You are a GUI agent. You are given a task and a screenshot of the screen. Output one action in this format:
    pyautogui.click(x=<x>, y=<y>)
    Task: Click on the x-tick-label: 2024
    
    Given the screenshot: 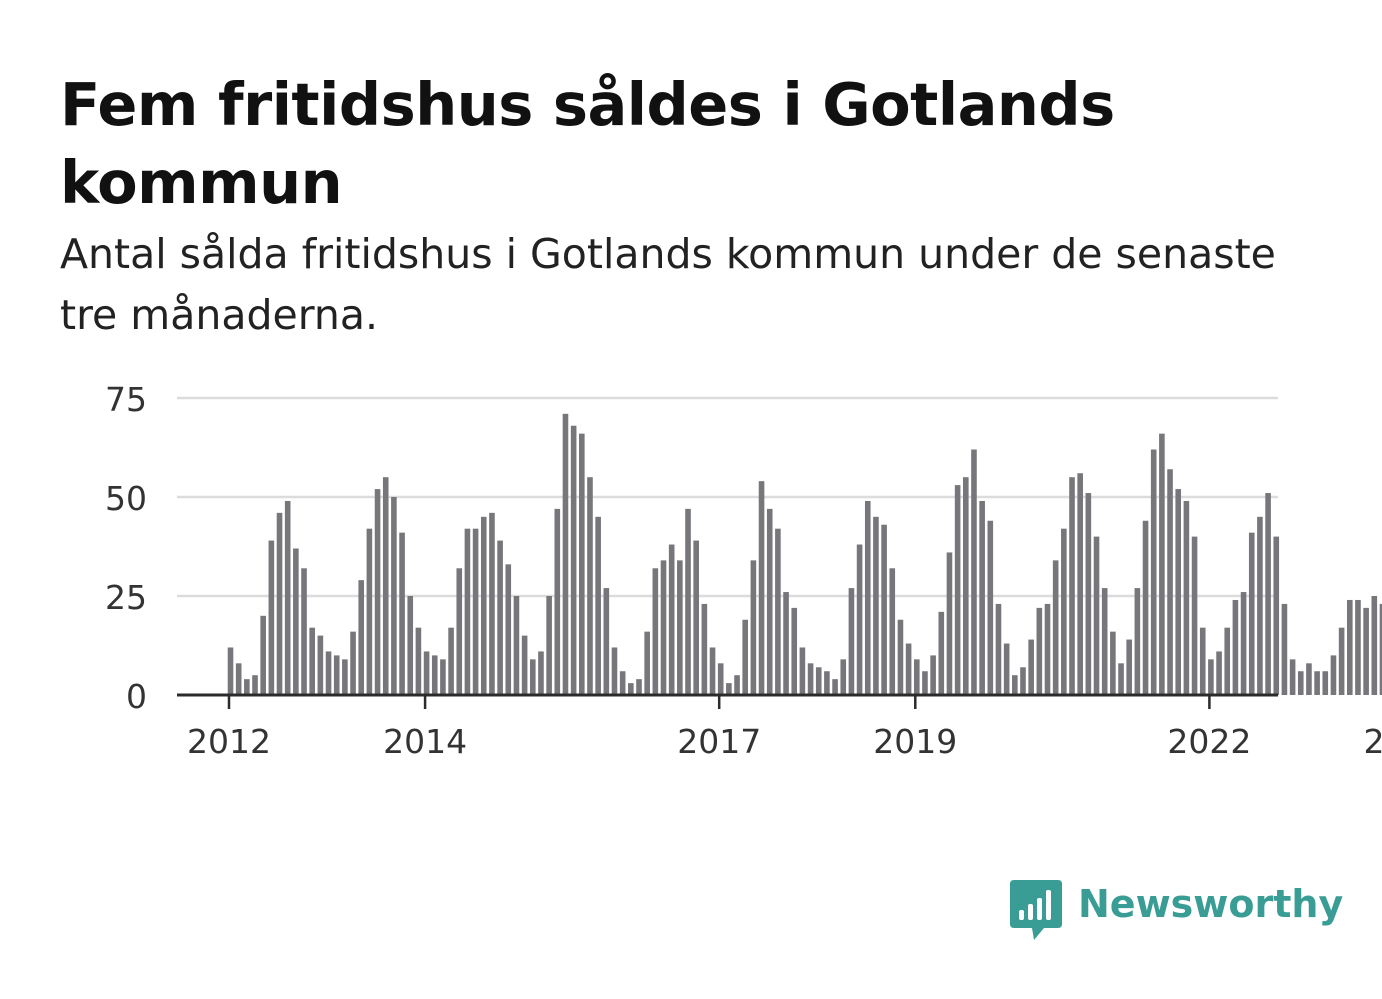 What is the action you would take?
    pyautogui.click(x=1372, y=741)
    